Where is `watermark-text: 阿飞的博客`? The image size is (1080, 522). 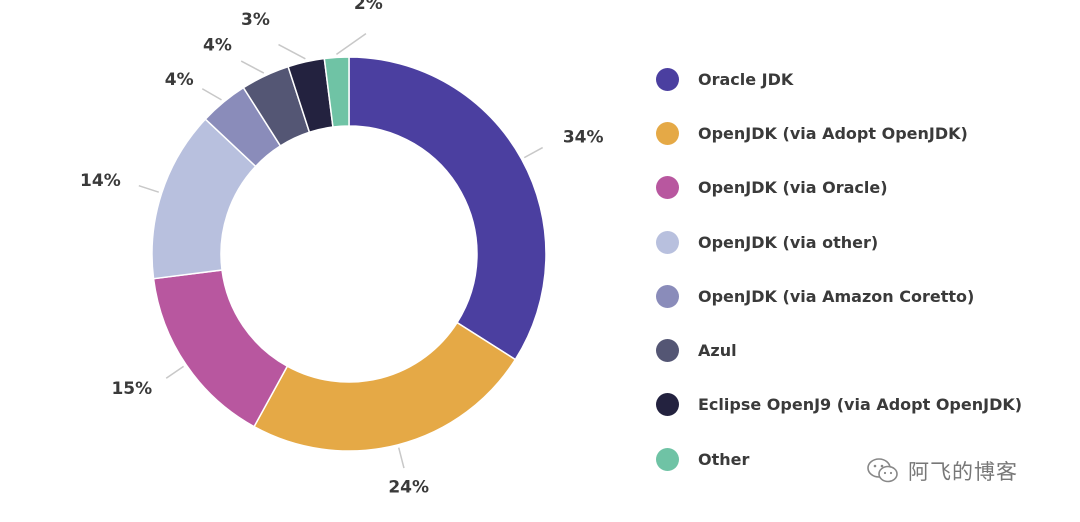 watermark-text: 阿飞的博客 is located at coordinates (963, 472).